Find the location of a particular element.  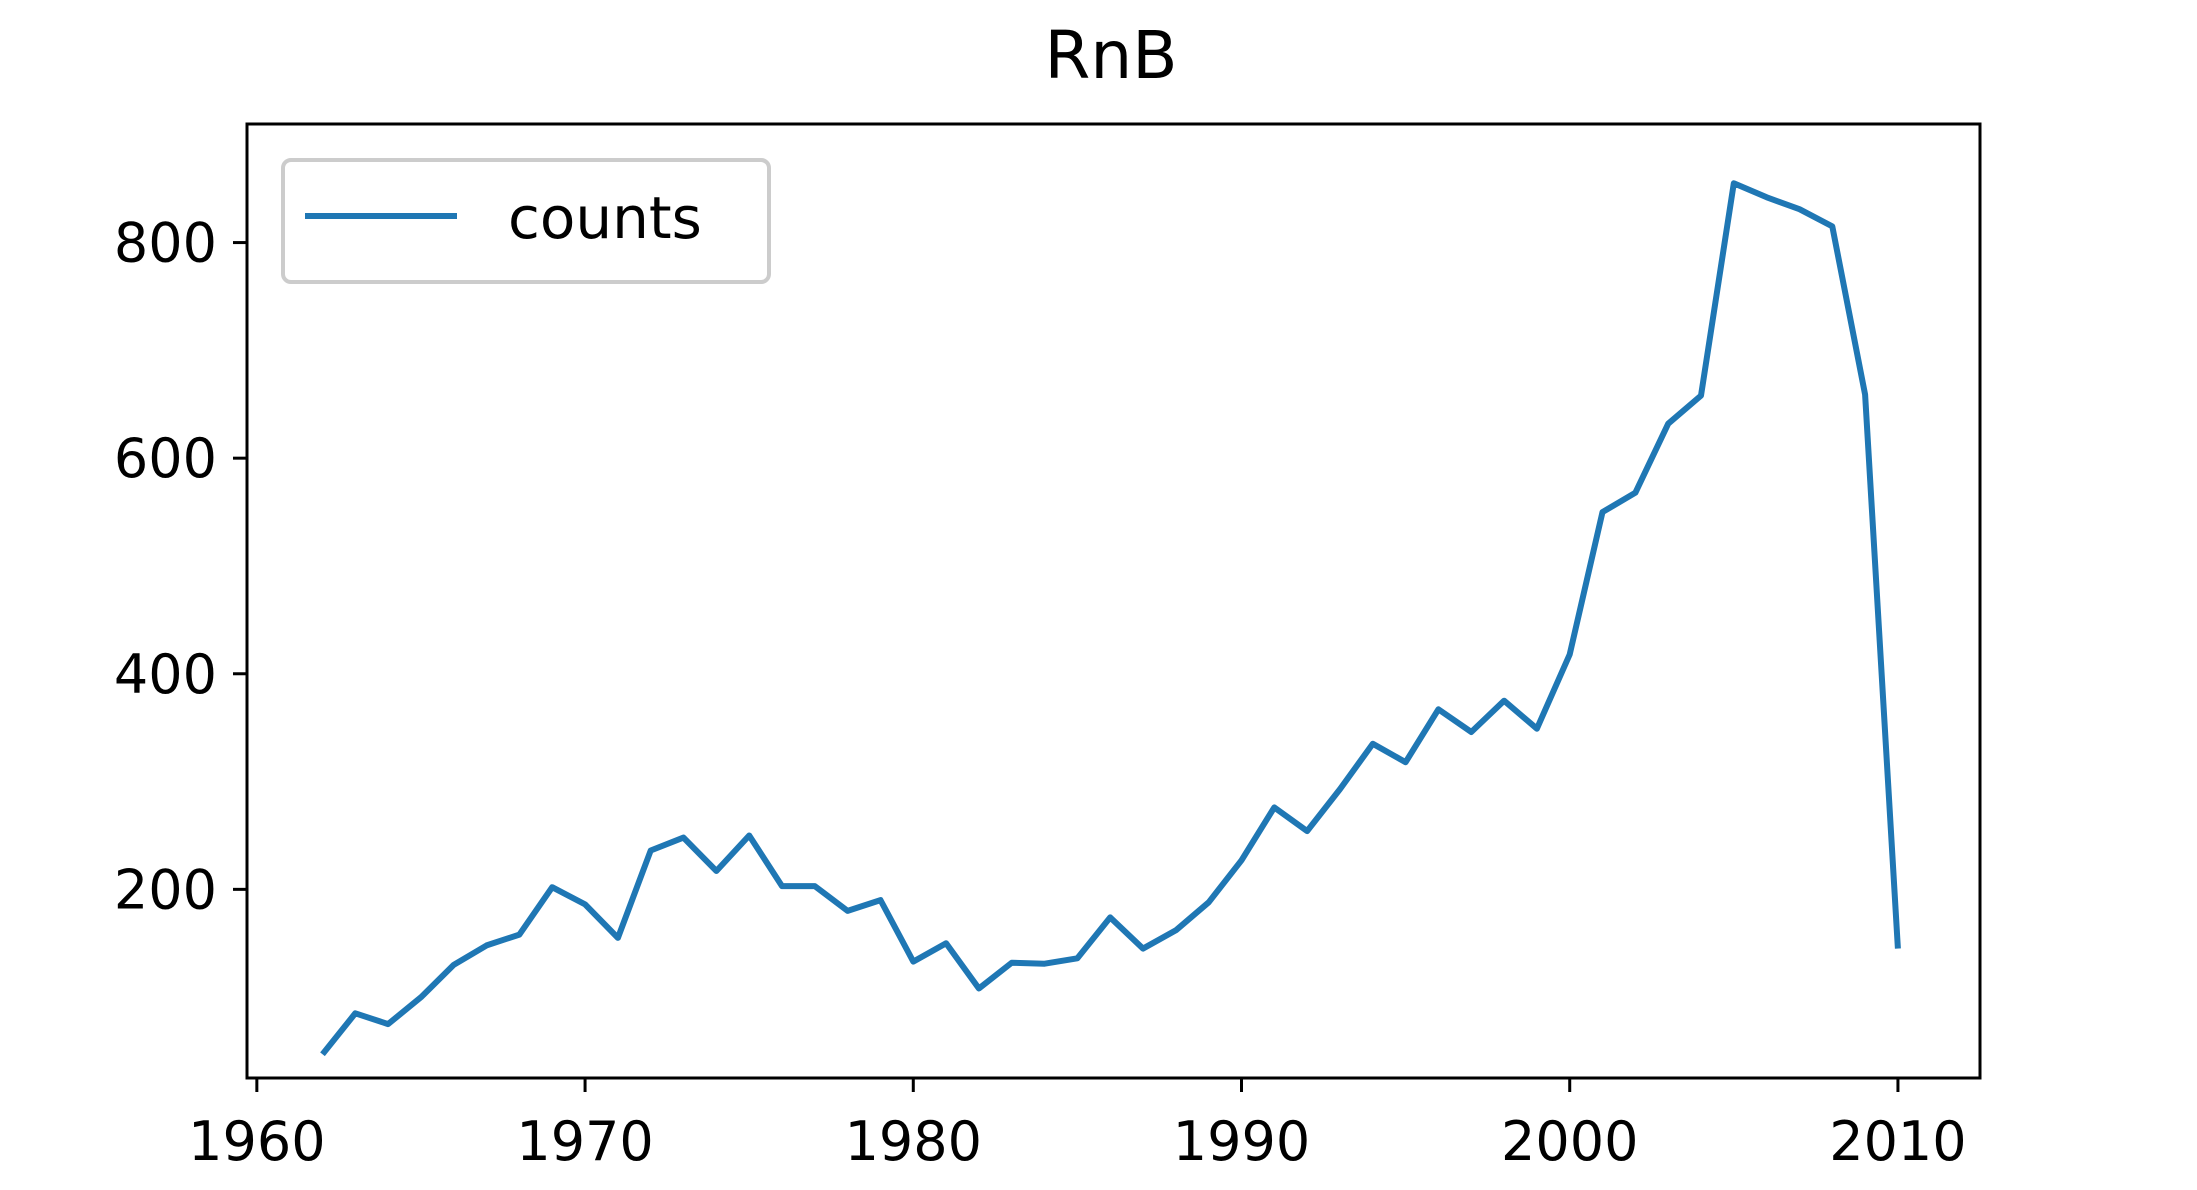

x-tick-label-2010: 2010 is located at coordinates (1897, 1141).